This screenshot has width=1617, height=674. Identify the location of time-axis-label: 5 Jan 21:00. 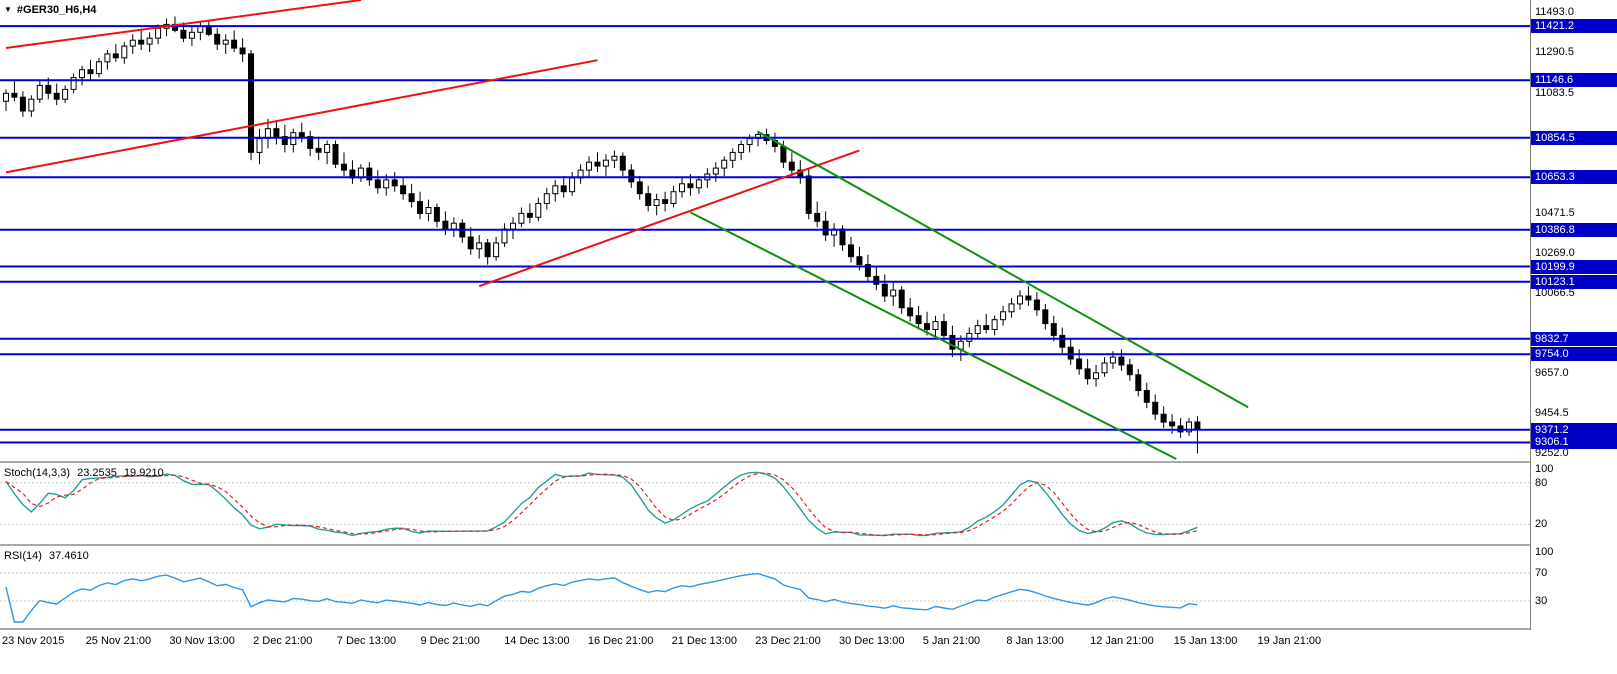
(951, 641).